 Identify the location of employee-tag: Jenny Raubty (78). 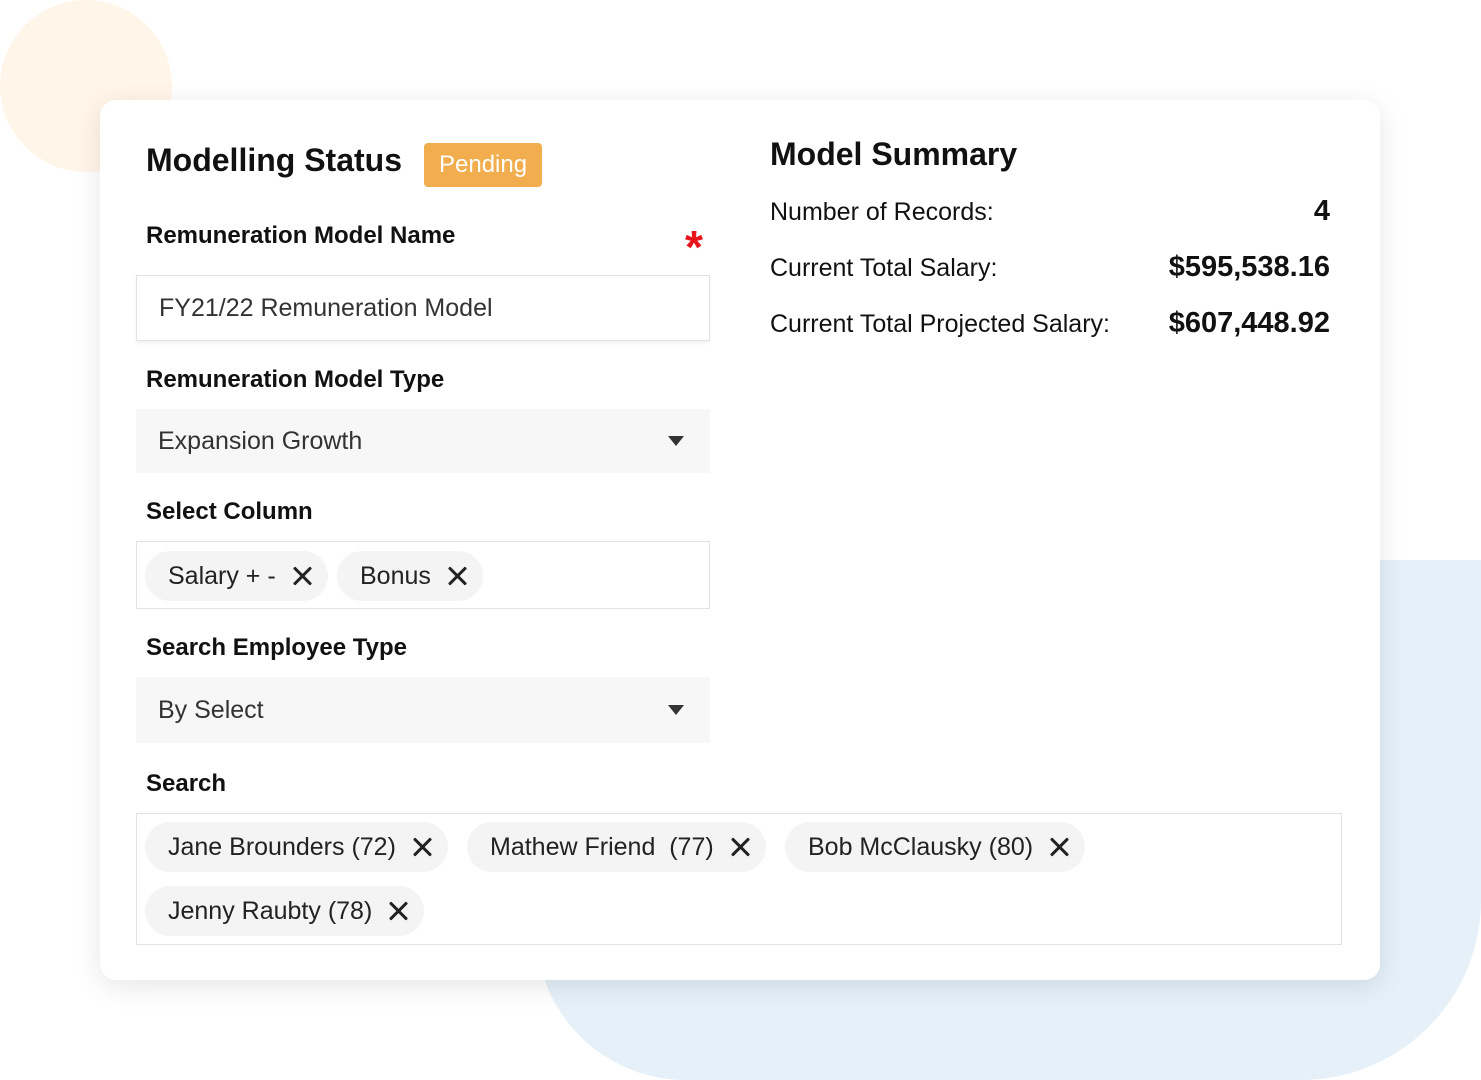
(285, 911).